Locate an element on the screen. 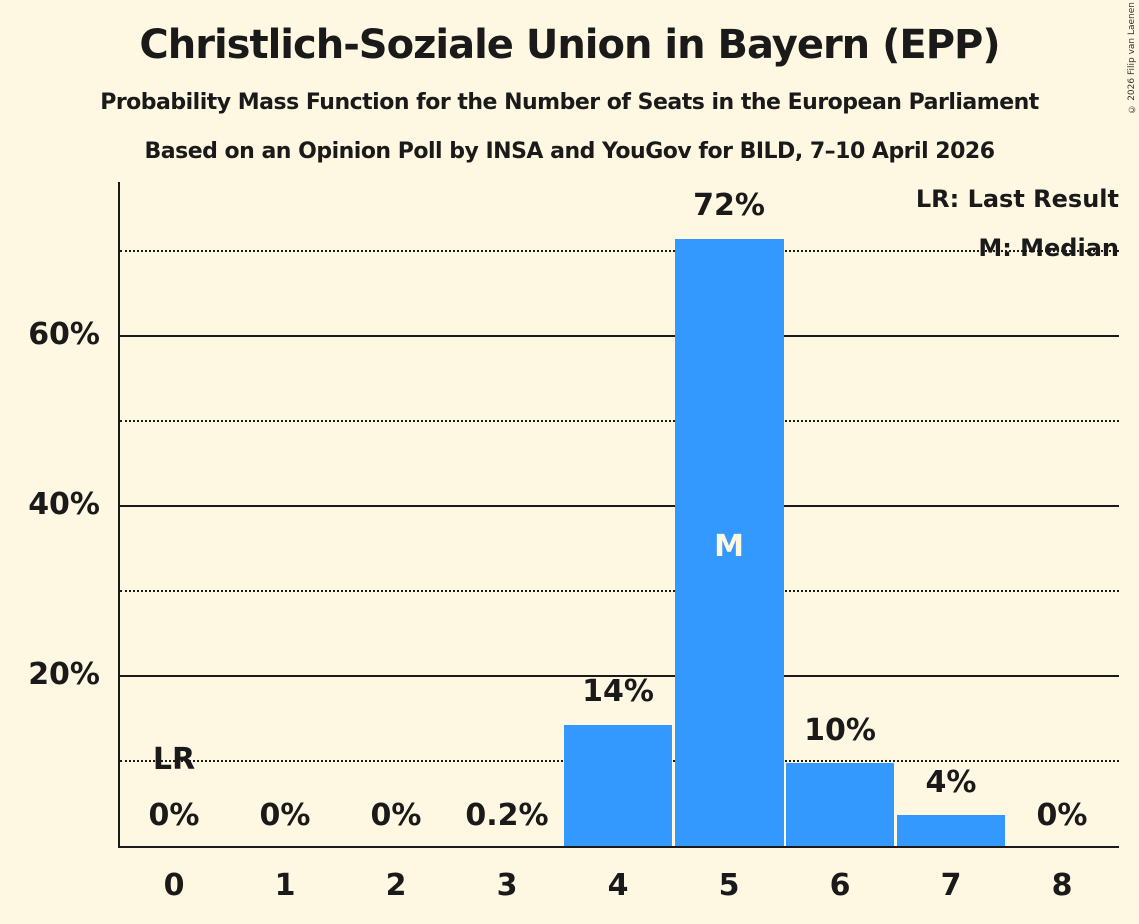  legend-median: M: Median is located at coordinates (1048, 248).